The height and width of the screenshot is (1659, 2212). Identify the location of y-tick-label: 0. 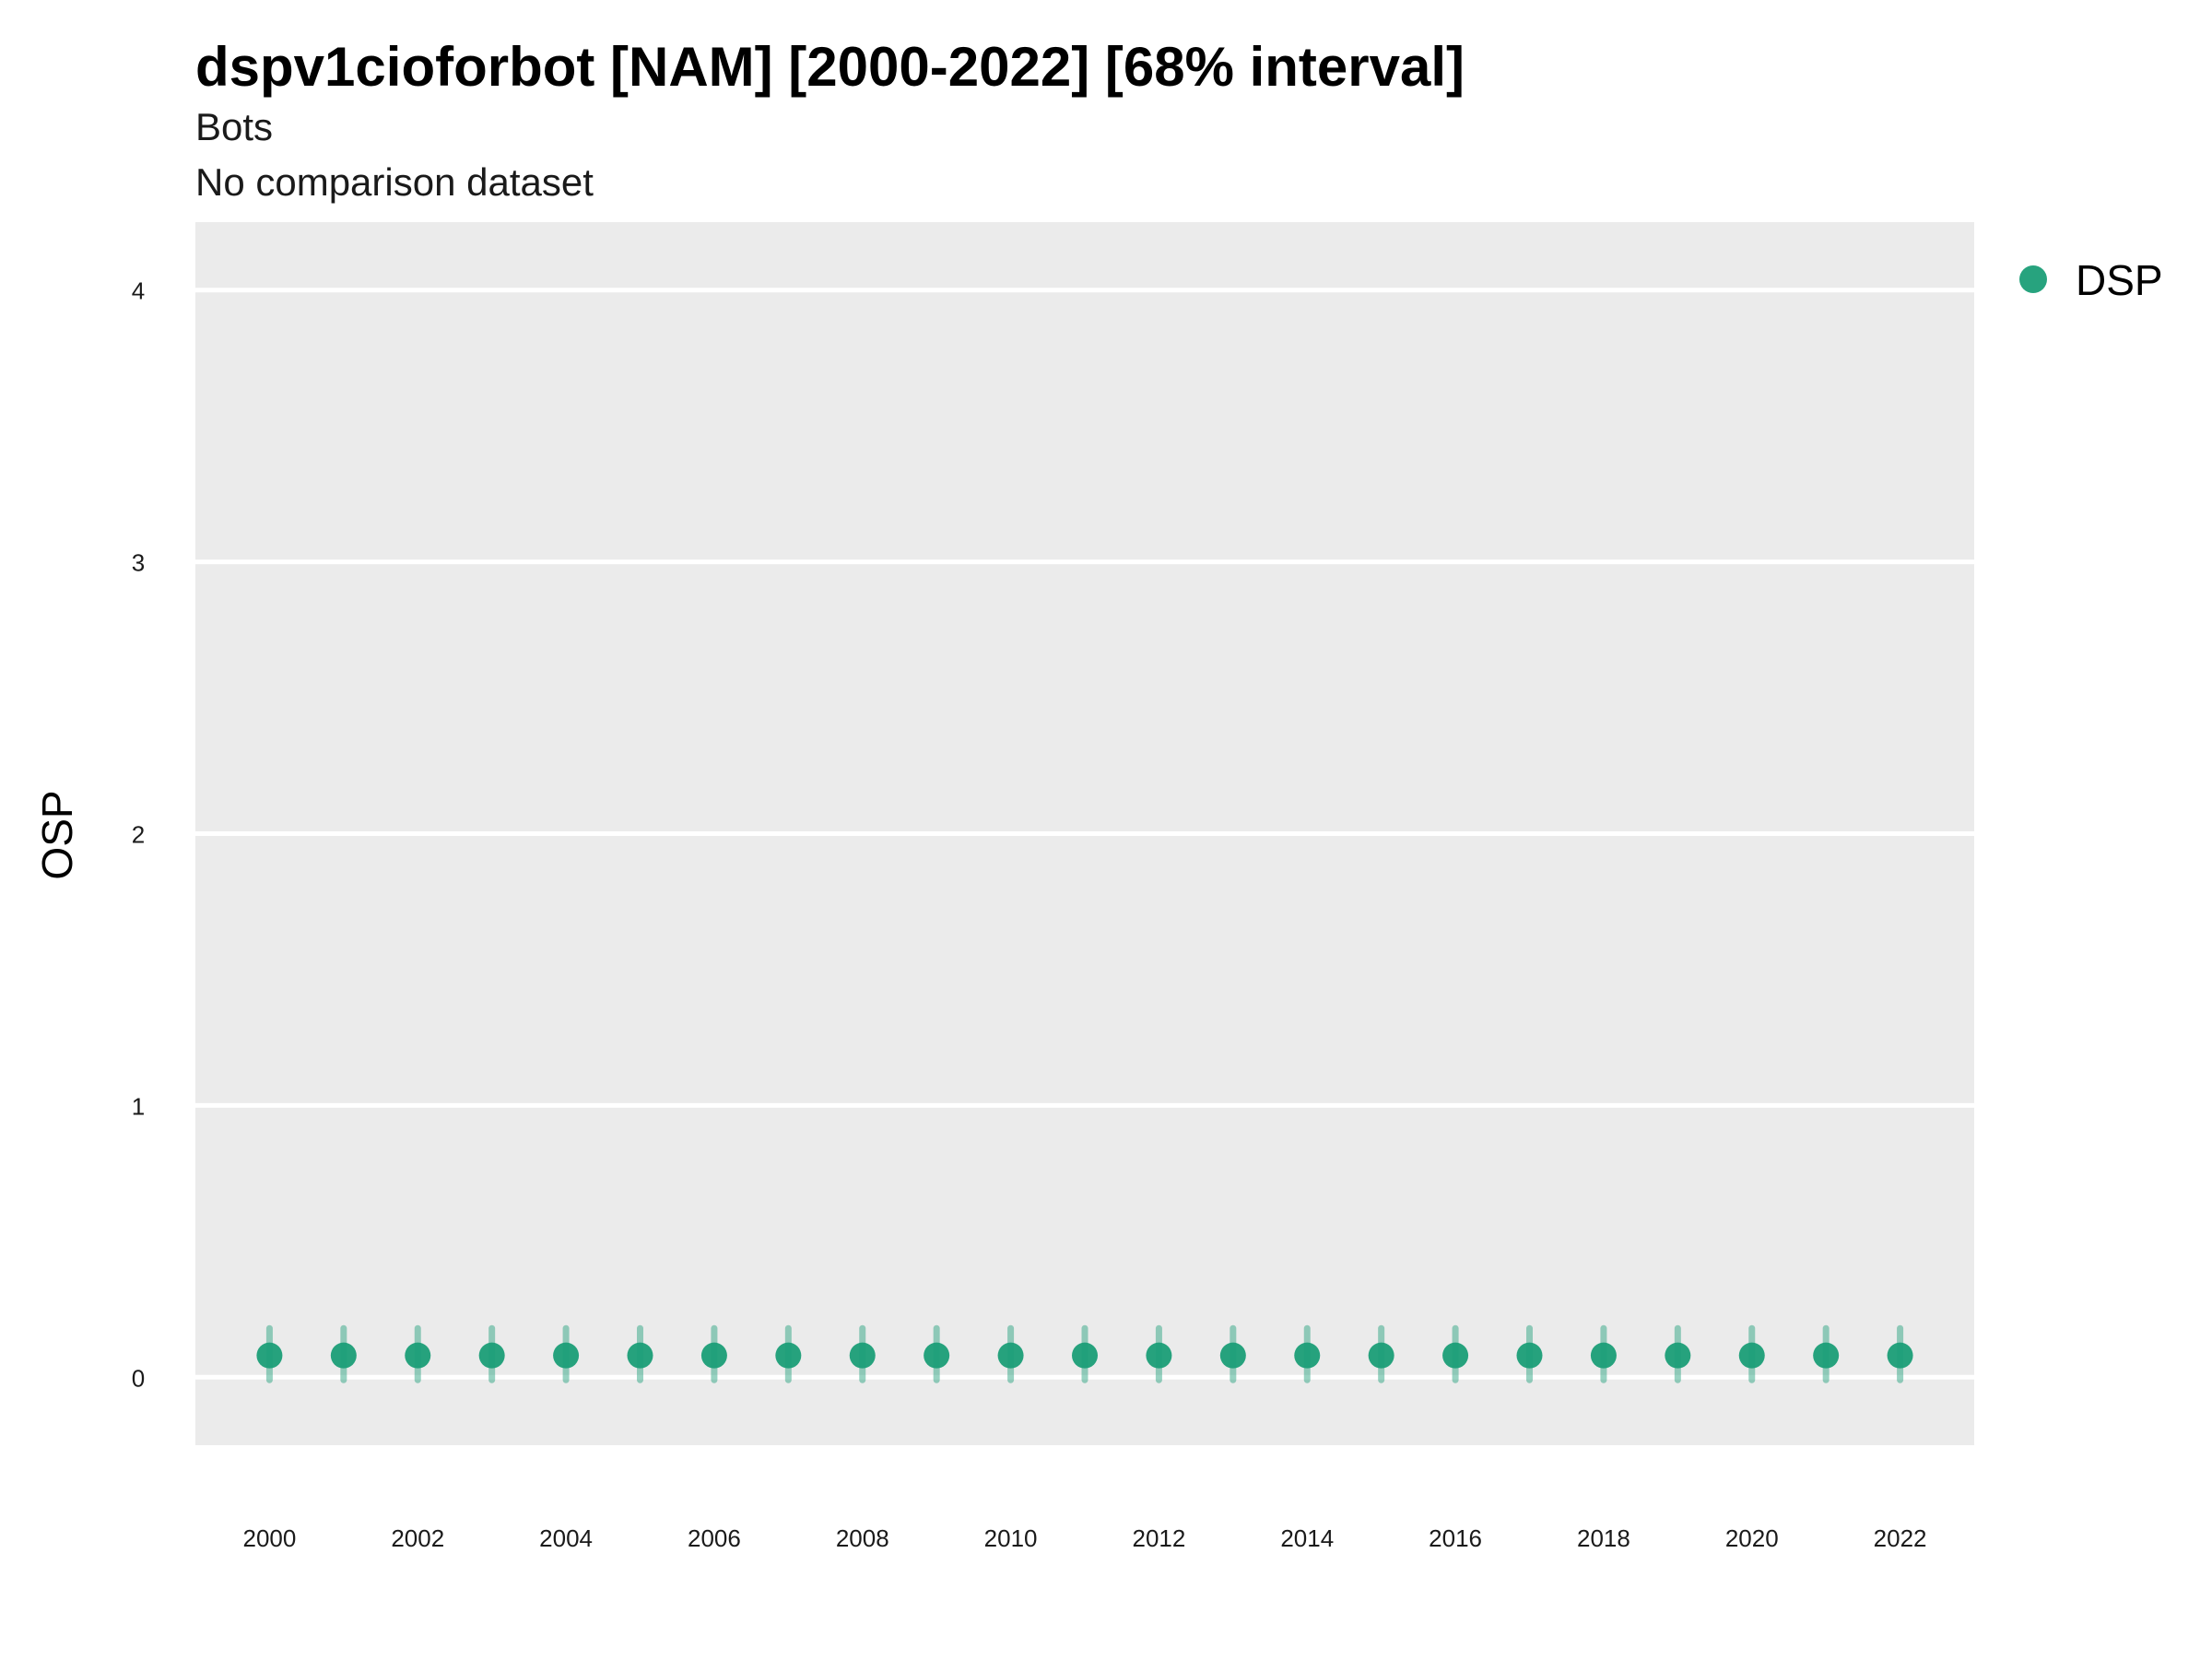
(138, 1378).